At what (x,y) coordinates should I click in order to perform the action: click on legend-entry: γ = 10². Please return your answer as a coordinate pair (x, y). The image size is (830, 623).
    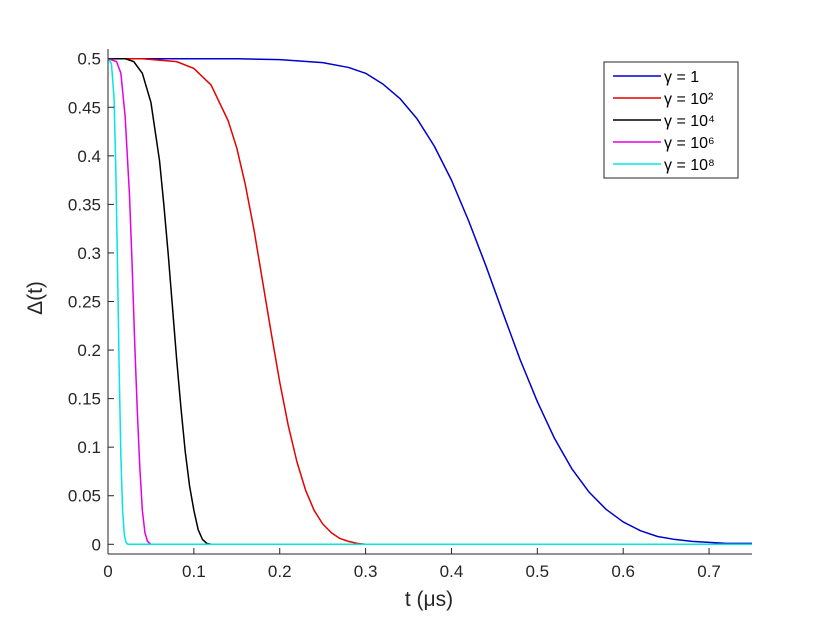
    Looking at the image, I should click on (689, 99).